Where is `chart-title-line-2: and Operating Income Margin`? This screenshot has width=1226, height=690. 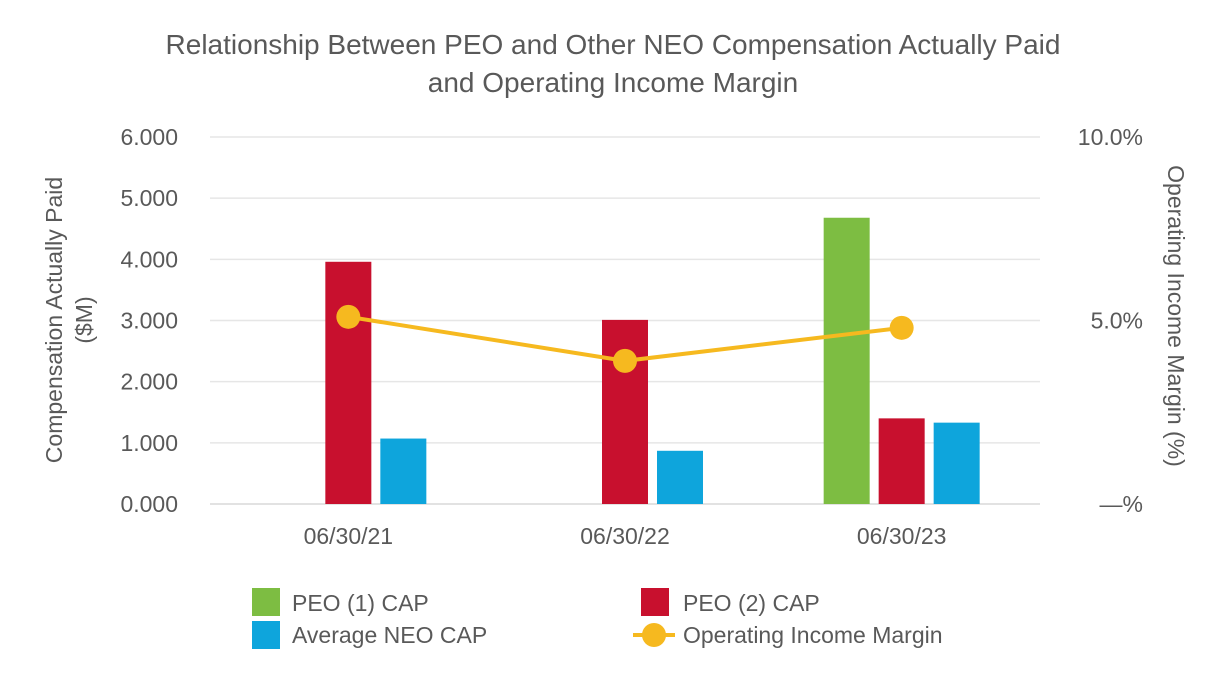 chart-title-line-2: and Operating Income Margin is located at coordinates (613, 82).